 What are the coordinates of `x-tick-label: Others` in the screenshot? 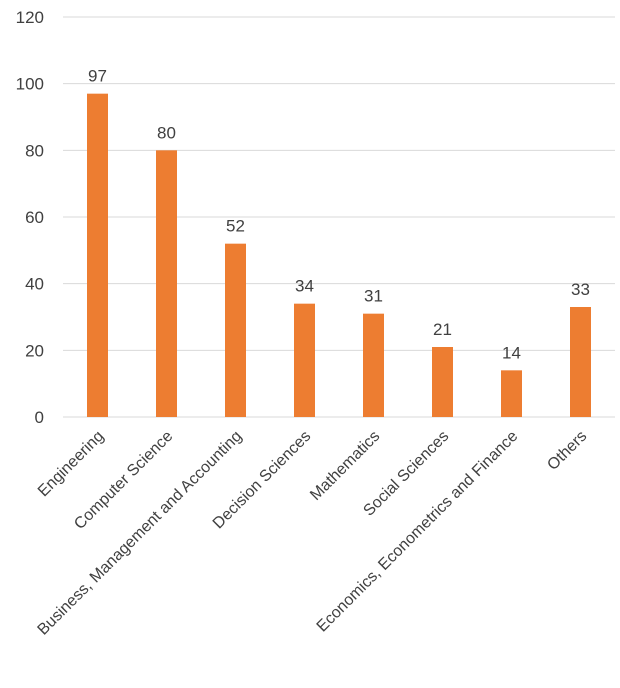 It's located at (567, 451).